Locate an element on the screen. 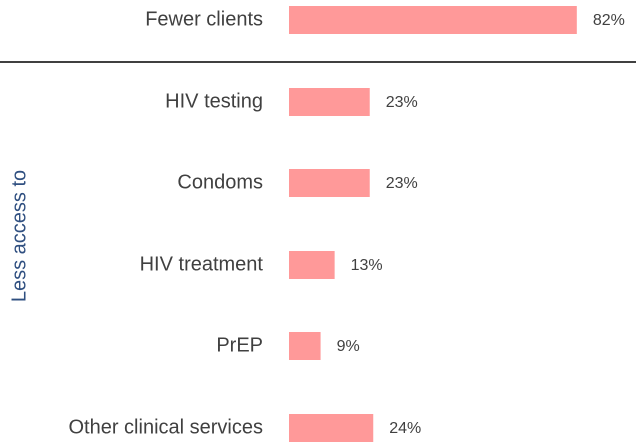  group-label: Less access to is located at coordinates (19, 236).